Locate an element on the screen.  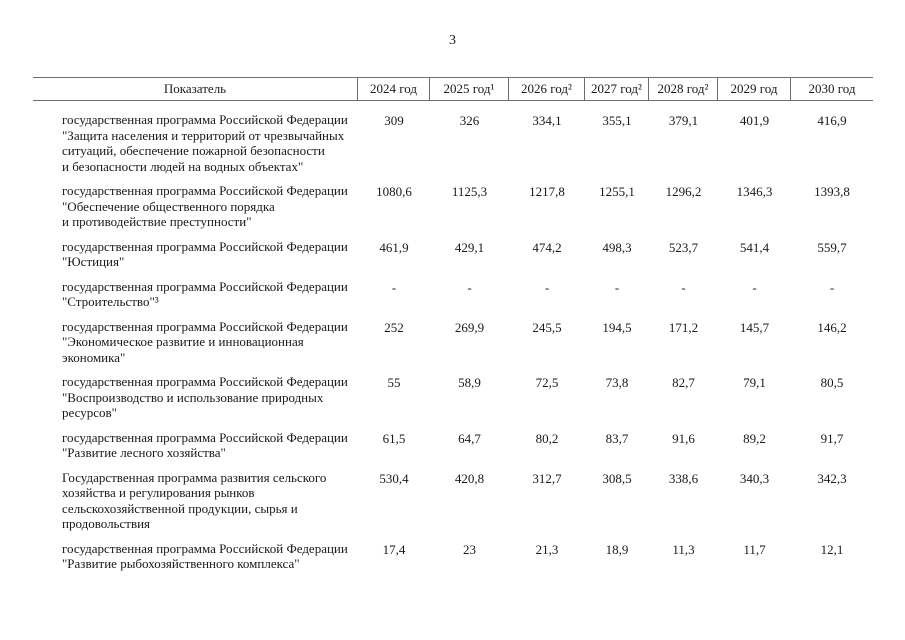
row-value: 80,2 is located at coordinates (547, 438).